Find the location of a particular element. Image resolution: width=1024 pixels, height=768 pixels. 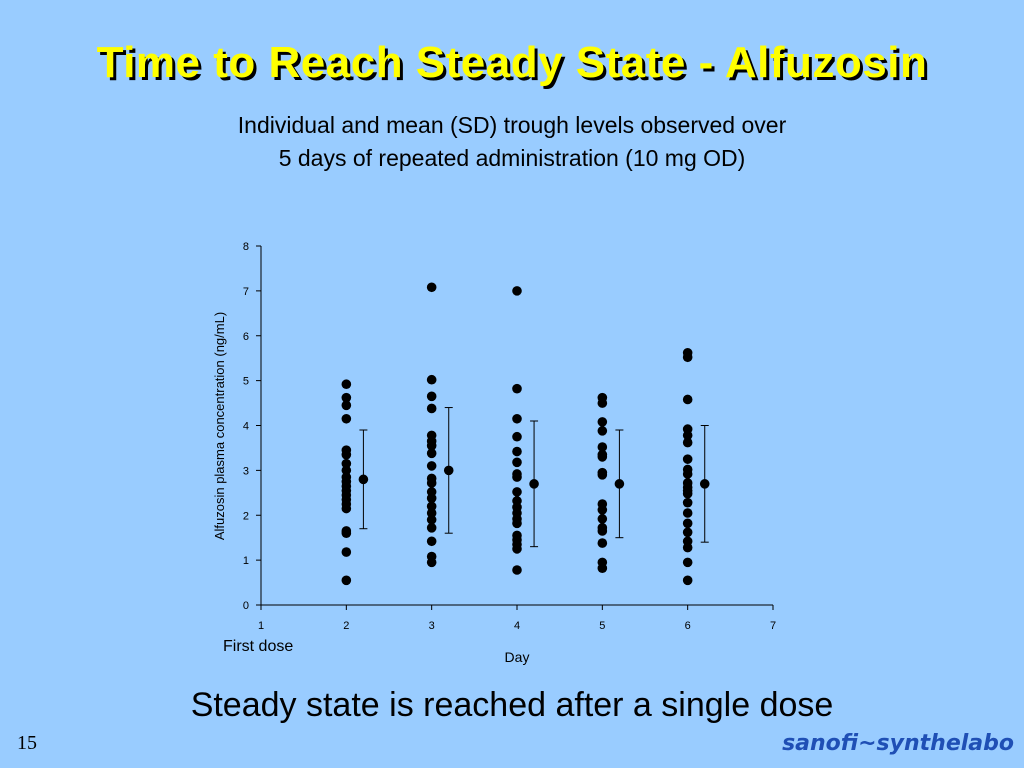

x-tick-label: 6 is located at coordinates (688, 626).